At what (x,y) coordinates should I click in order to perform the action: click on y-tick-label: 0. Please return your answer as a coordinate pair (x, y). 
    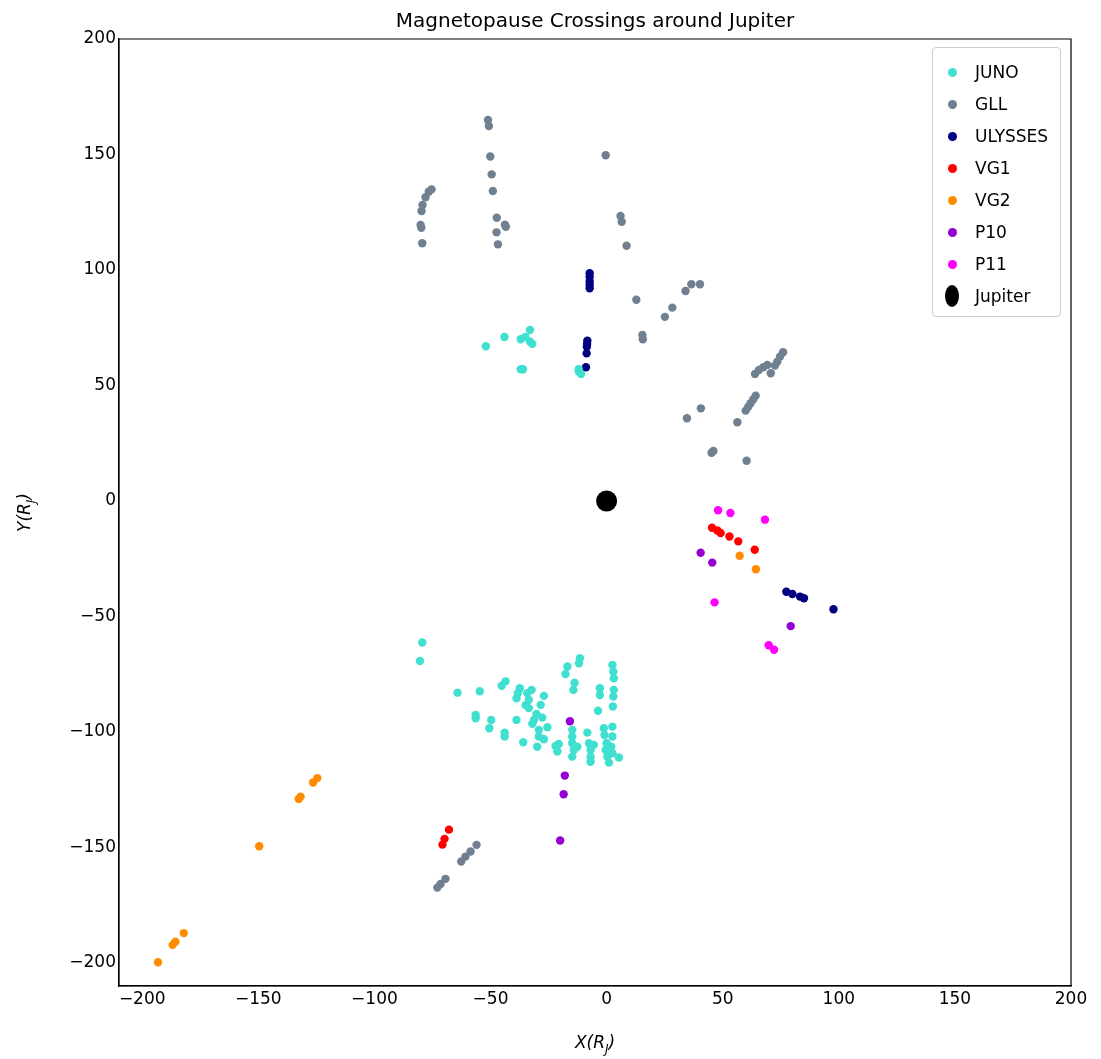
    Looking at the image, I should click on (110, 499).